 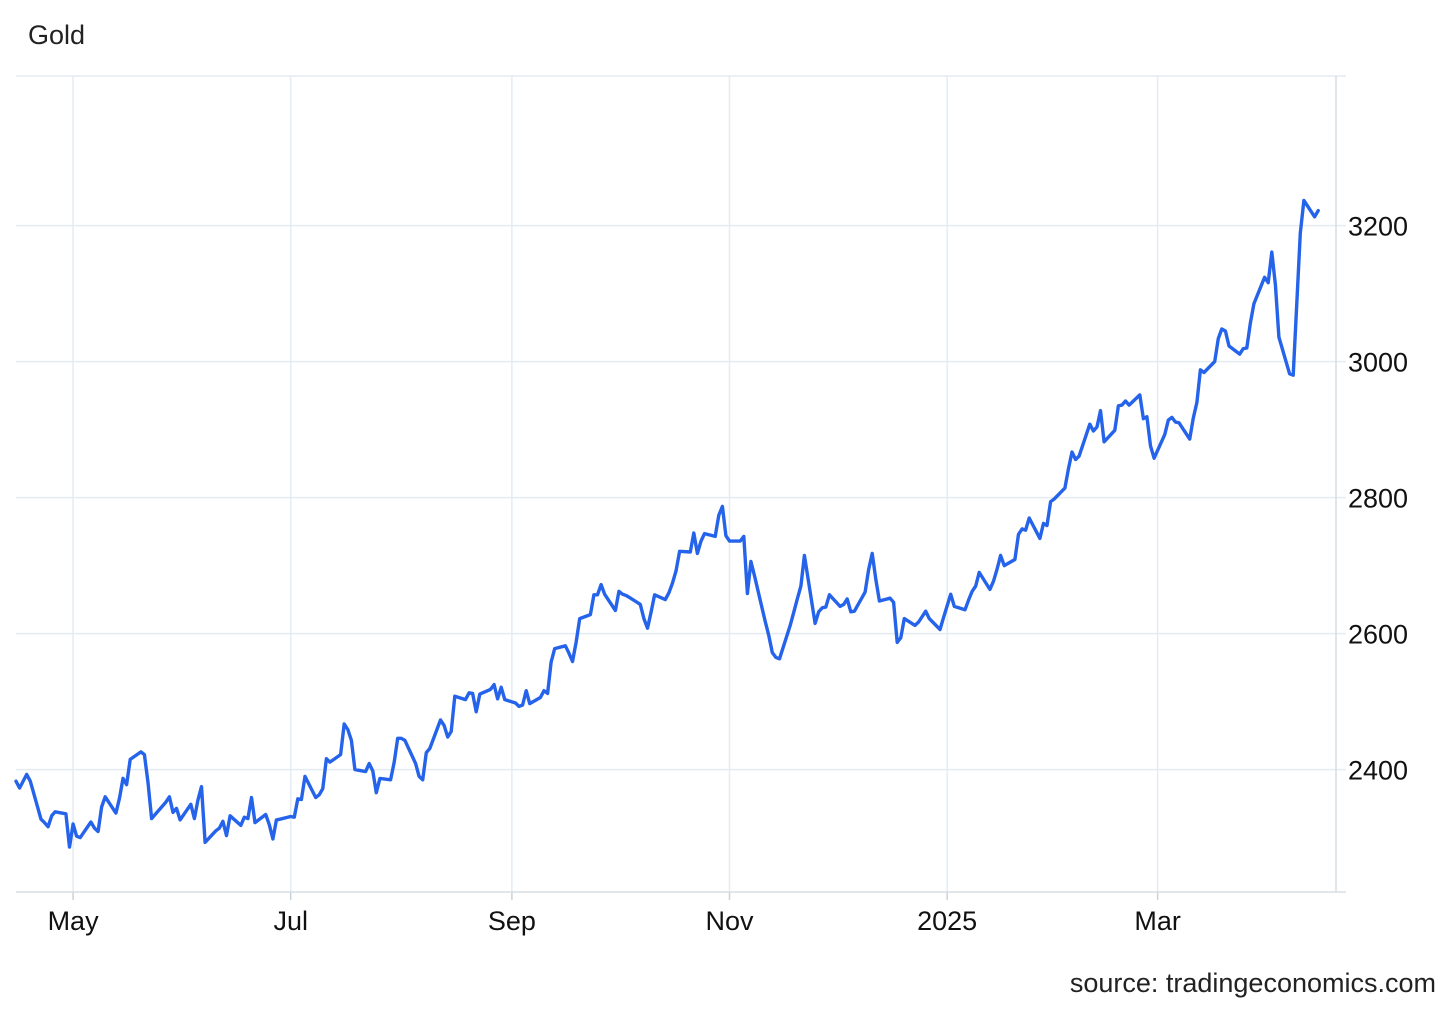 What do you see at coordinates (1378, 363) in the screenshot?
I see `y-tick-label: 3000` at bounding box center [1378, 363].